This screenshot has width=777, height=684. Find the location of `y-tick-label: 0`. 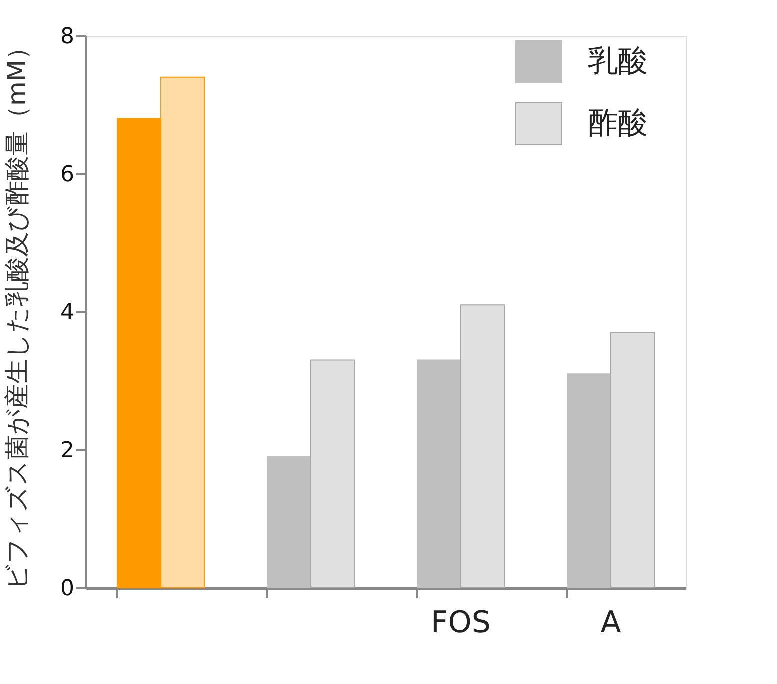

y-tick-label: 0 is located at coordinates (67, 589).